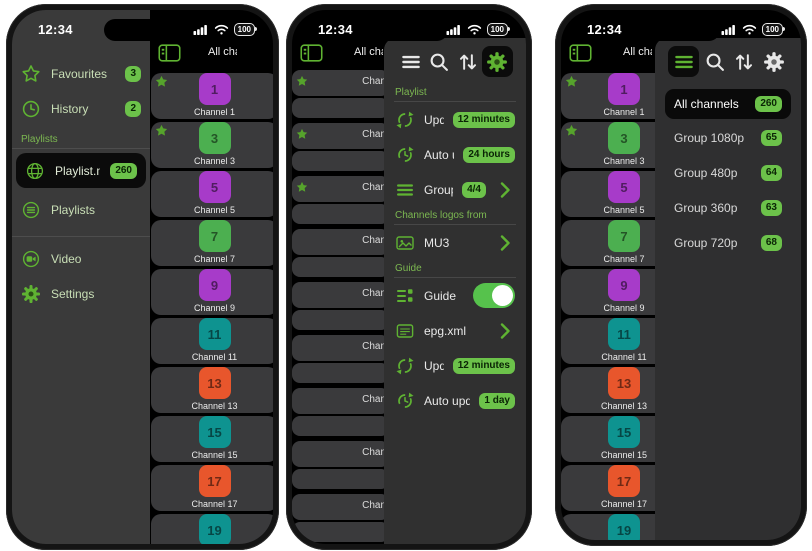  What do you see at coordinates (405, 331) in the screenshot?
I see `document-icon` at bounding box center [405, 331].